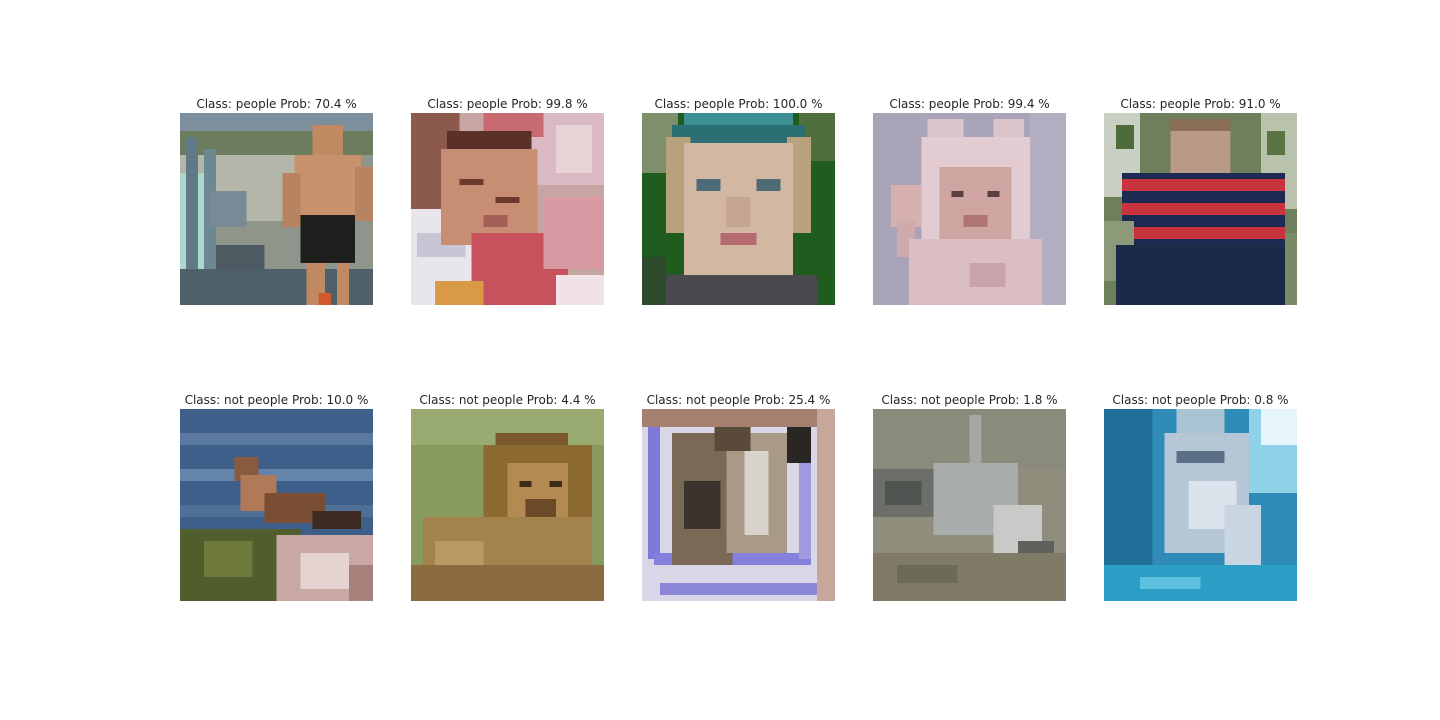 The width and height of the screenshot is (1440, 720). What do you see at coordinates (507, 209) in the screenshot?
I see `tile-image-sleeping-baby` at bounding box center [507, 209].